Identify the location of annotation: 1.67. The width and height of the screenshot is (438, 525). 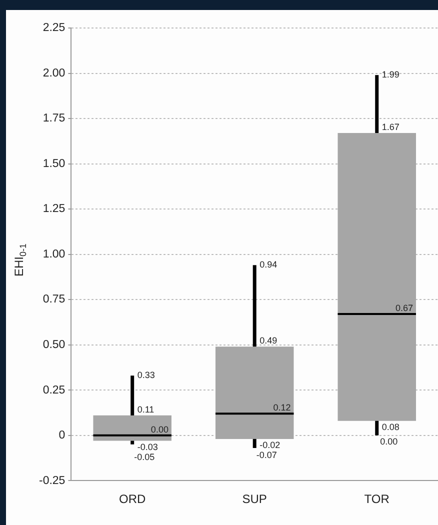
(391, 127).